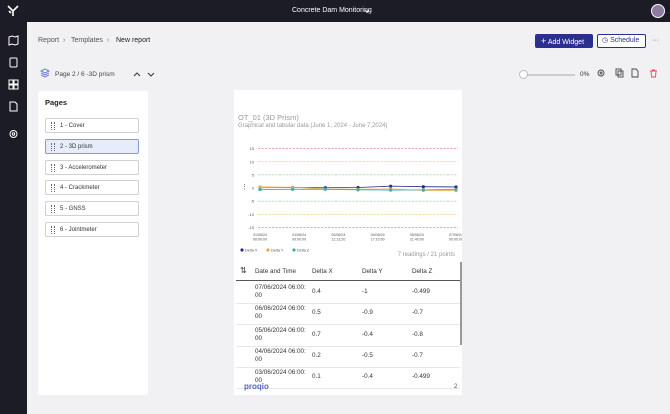 The width and height of the screenshot is (670, 414). I want to click on page-item: 4 - Crackmeter, so click(92, 188).